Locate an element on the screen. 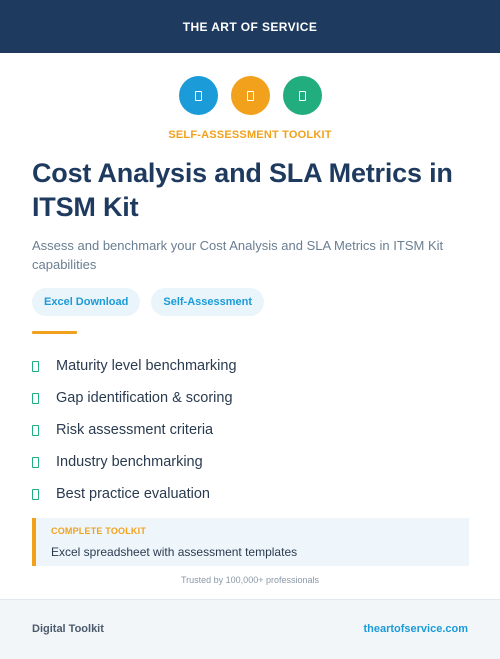 The height and width of the screenshot is (659, 500). website-link: theartofservice.com is located at coordinates (415, 629).